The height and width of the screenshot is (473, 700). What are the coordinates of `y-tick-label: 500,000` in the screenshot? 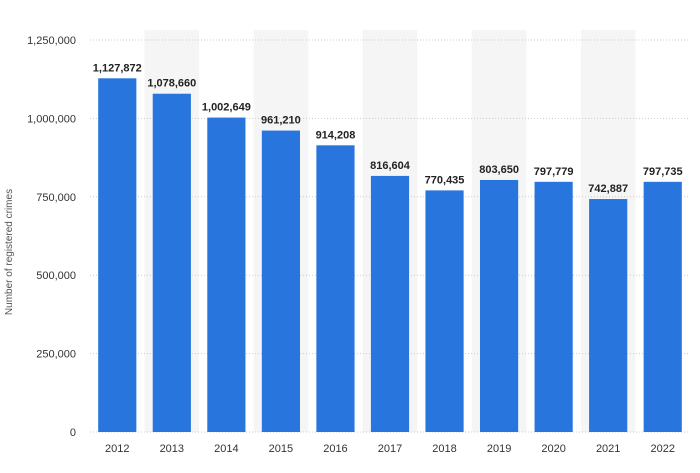 It's located at (56, 276).